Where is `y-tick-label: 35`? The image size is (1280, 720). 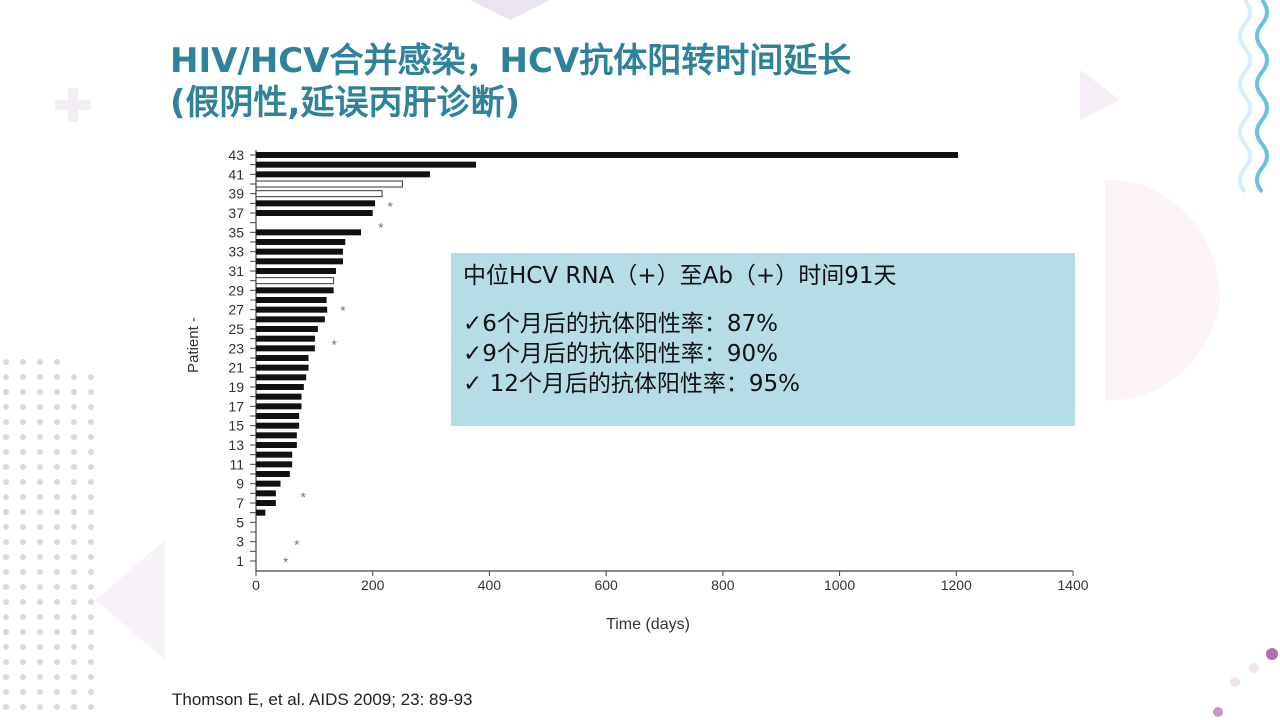
y-tick-label: 35 is located at coordinates (236, 232).